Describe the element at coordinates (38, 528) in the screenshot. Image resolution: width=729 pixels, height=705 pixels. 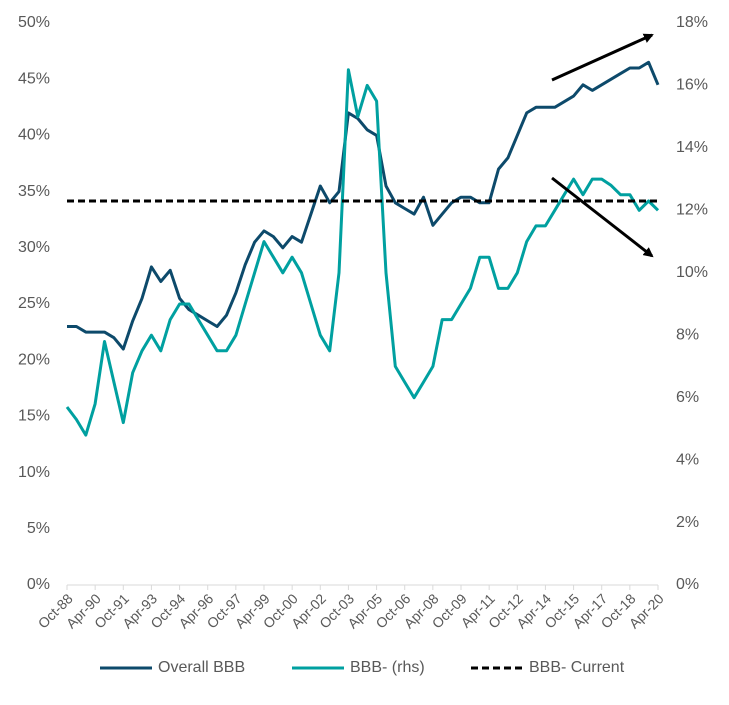
I see `y-tick-label: 5%` at that location.